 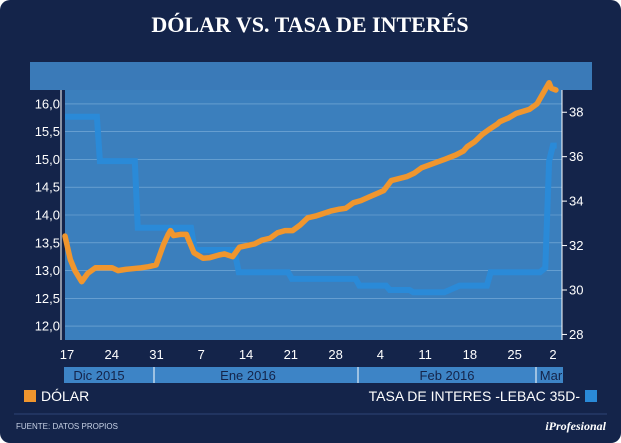 What do you see at coordinates (112, 354) in the screenshot?
I see `x-tick-label: 24` at bounding box center [112, 354].